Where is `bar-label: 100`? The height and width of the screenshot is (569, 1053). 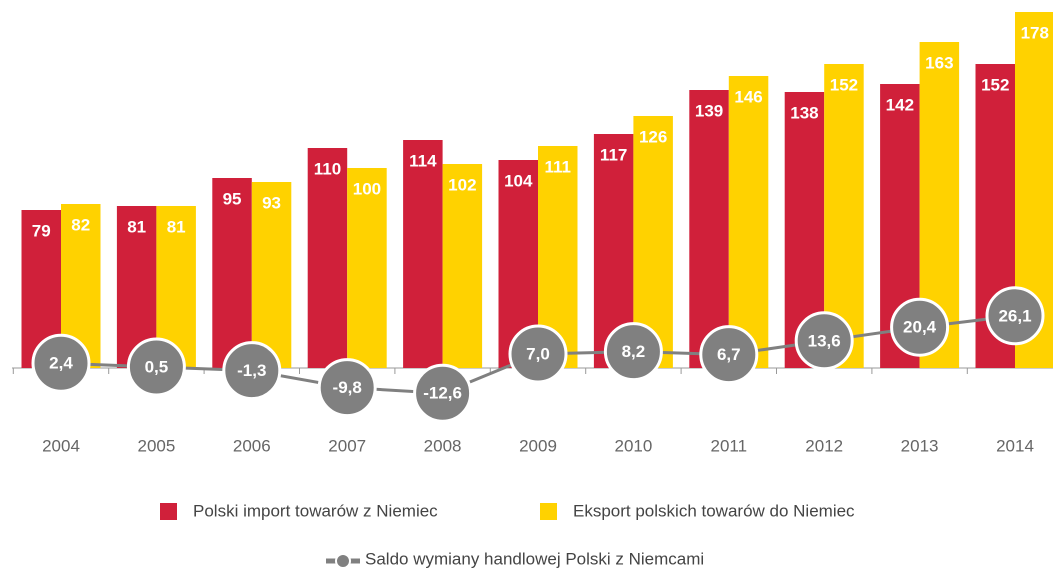 bar-label: 100 is located at coordinates (367, 188).